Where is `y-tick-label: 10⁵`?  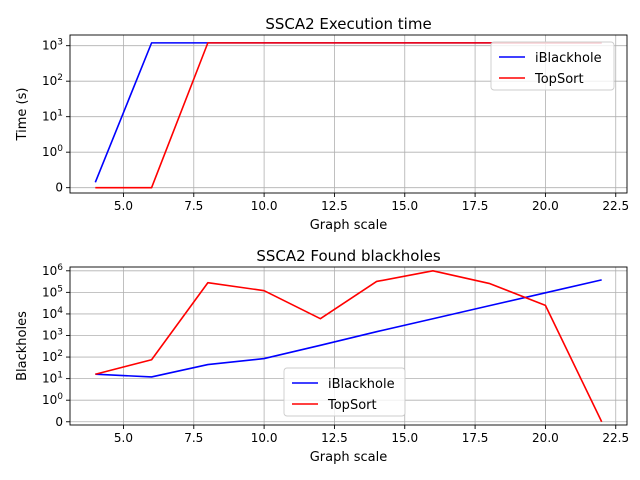
y-tick-label: 10⁵ is located at coordinates (52, 291).